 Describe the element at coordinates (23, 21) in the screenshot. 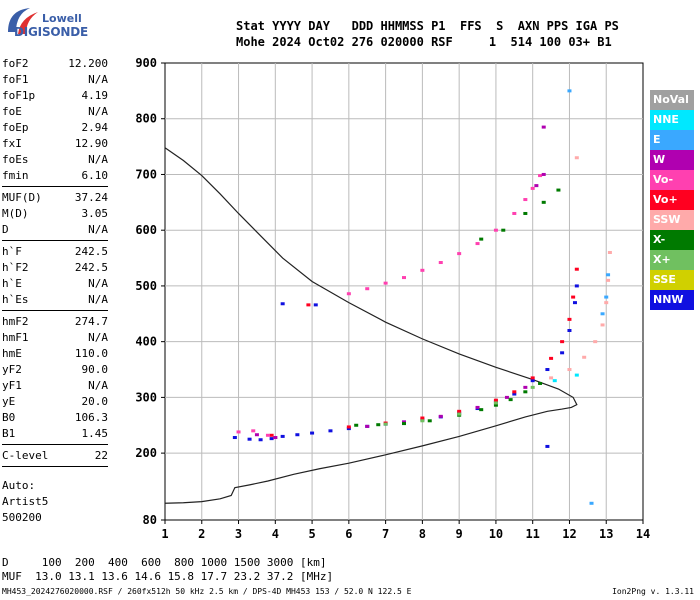

I see `logo-swoosh-icon` at that location.